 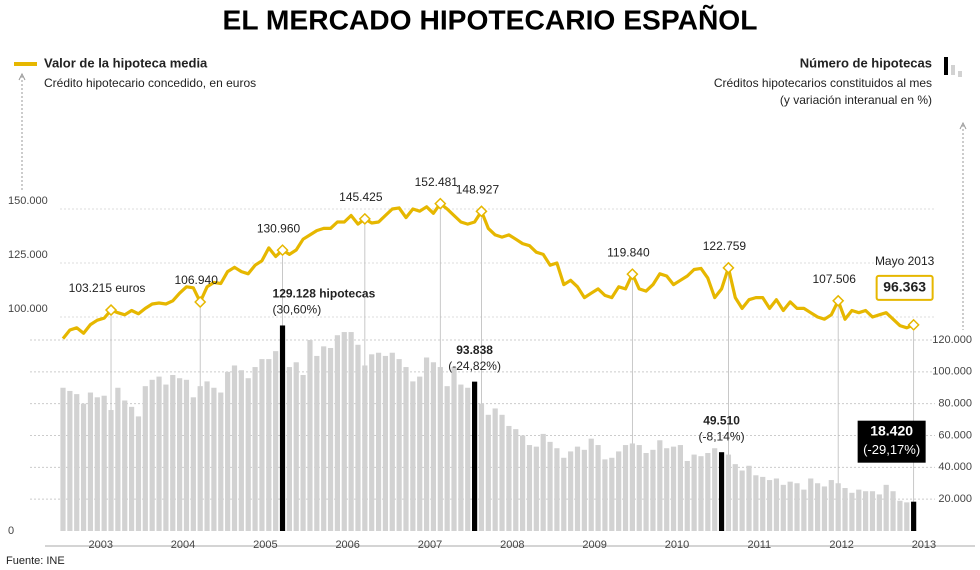 I want to click on y2-tick-label: 0, so click(x=11, y=531).